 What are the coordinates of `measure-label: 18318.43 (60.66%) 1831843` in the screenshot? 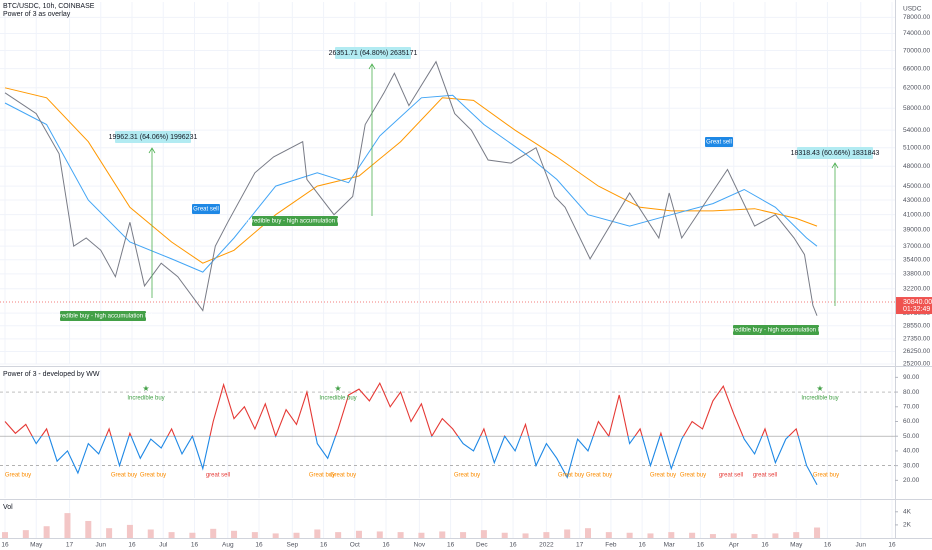 It's located at (835, 153).